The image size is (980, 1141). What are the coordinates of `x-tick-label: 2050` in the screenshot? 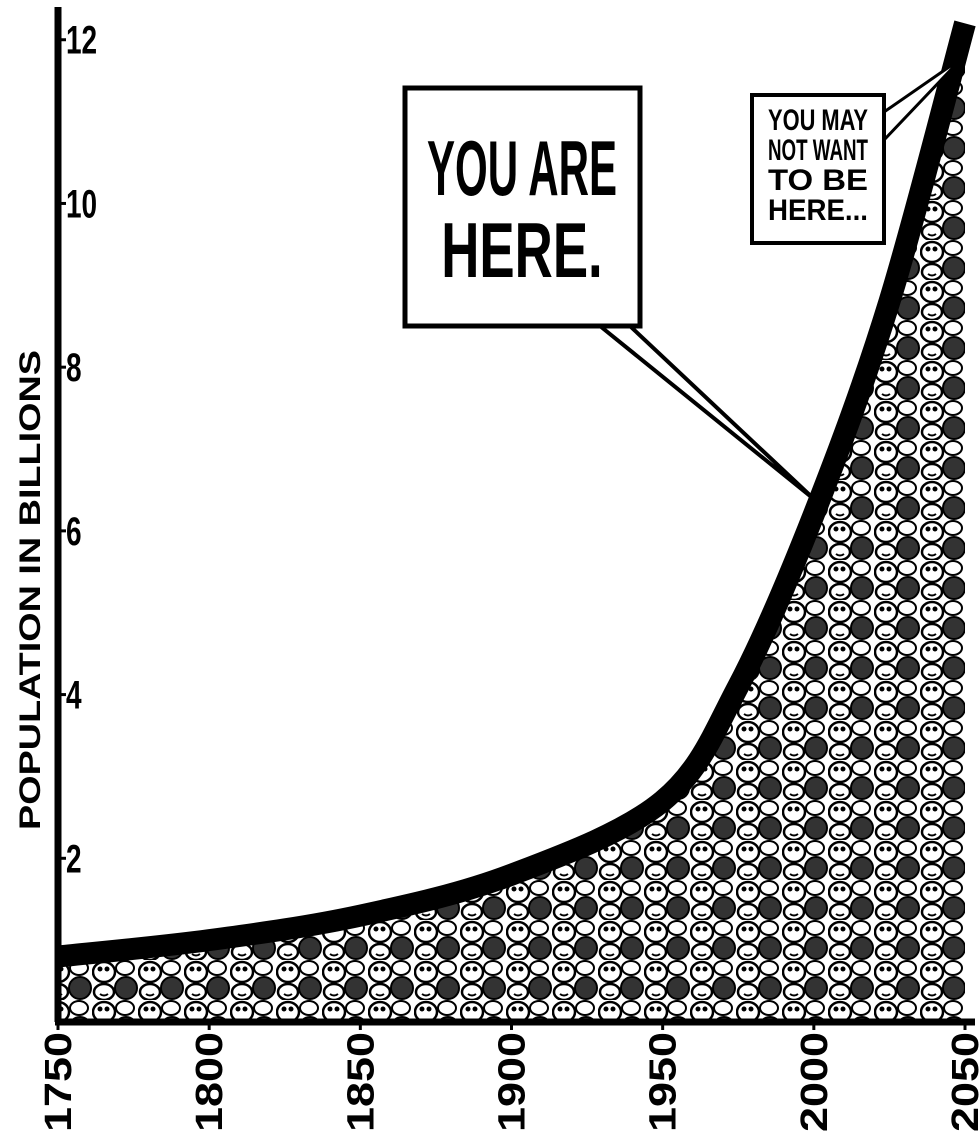 It's located at (962, 1082).